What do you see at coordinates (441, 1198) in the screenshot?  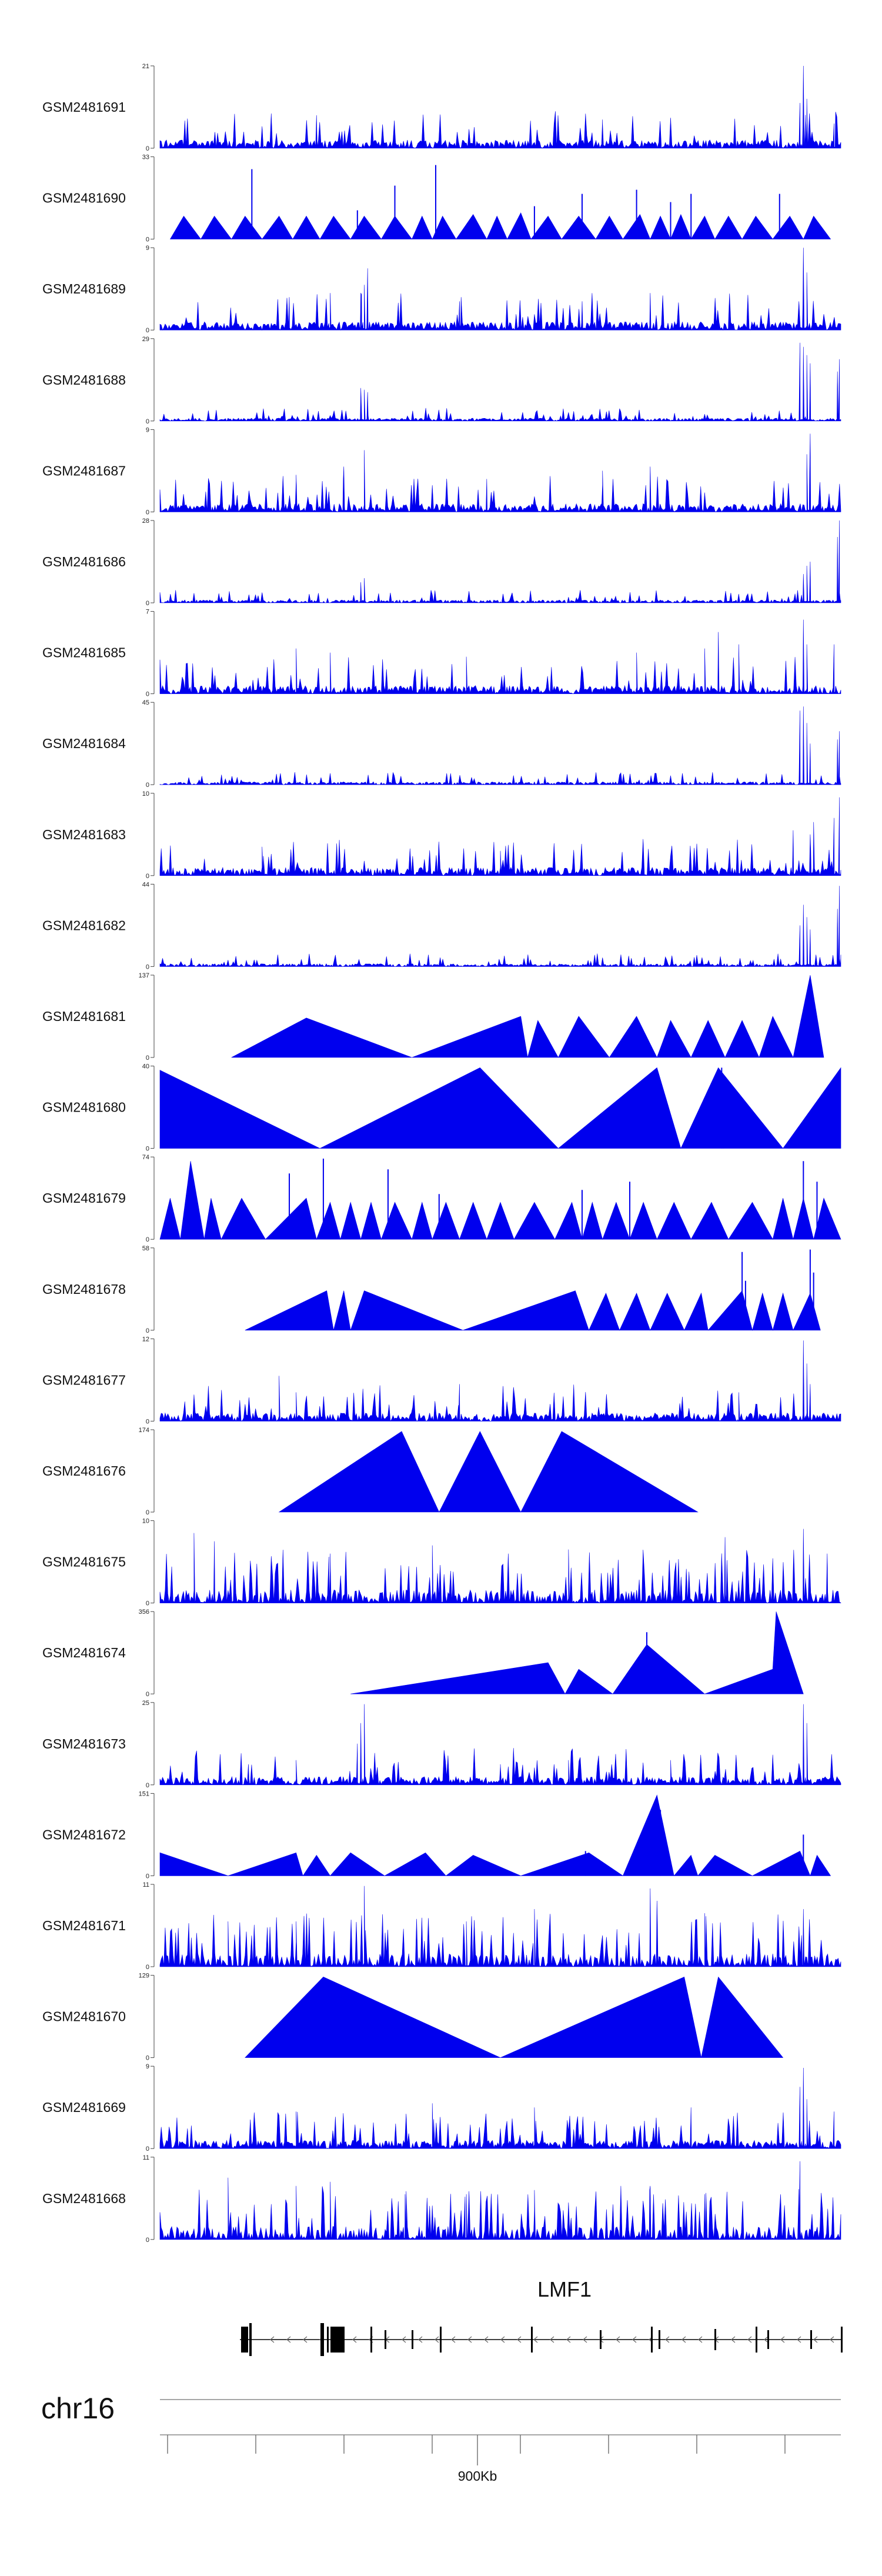 I see `track-GSM2481679: GSM2481679 74 0` at bounding box center [441, 1198].